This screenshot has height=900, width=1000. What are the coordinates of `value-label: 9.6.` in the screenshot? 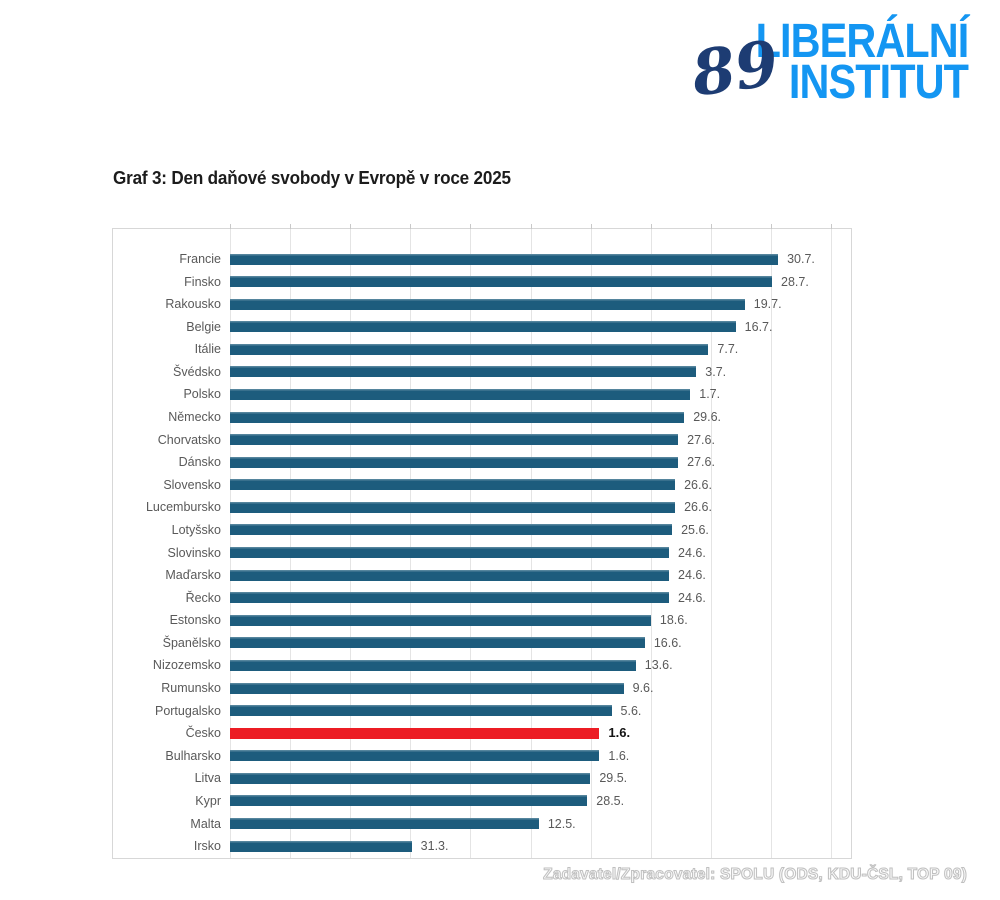 It's located at (643, 688).